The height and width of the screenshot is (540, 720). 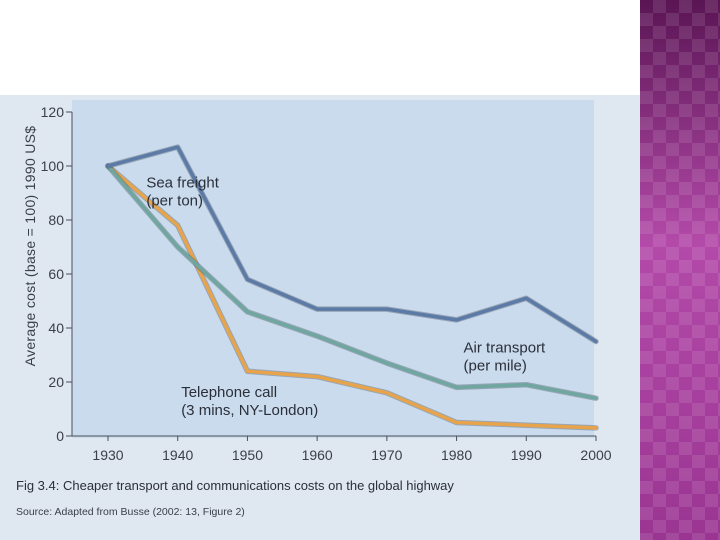 What do you see at coordinates (495, 365) in the screenshot?
I see `air-transport-label-line2: (per mile)` at bounding box center [495, 365].